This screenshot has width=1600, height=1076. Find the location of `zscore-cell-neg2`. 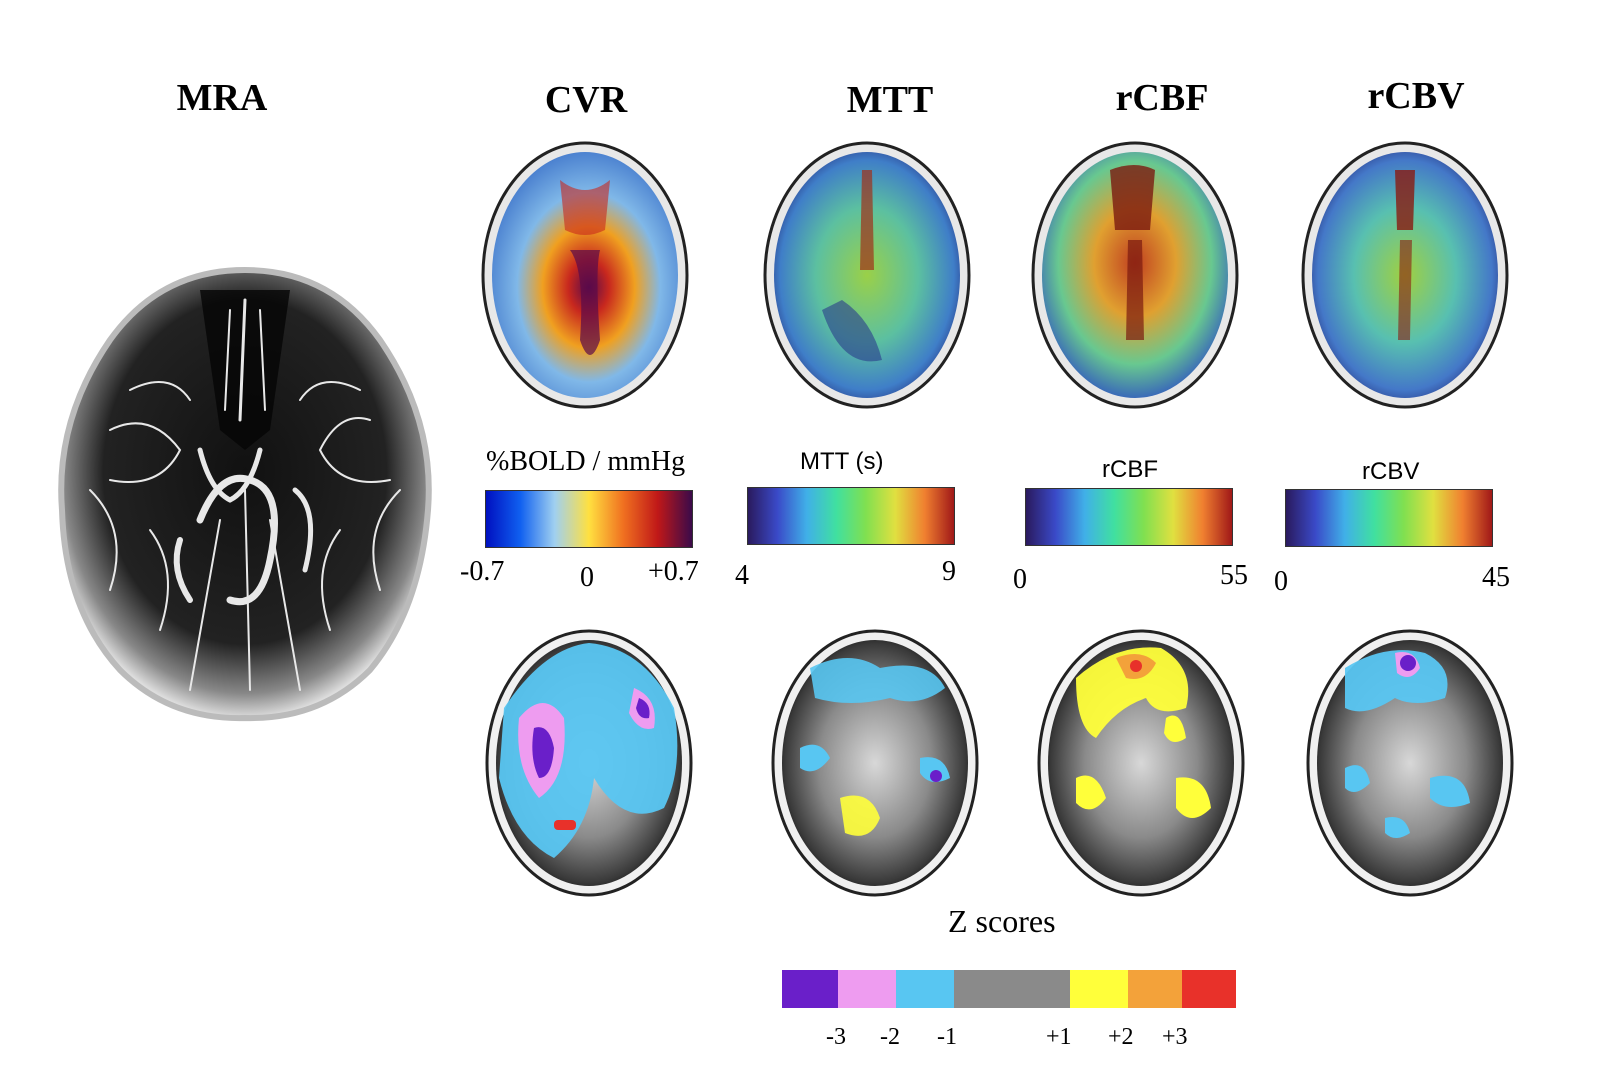

zscore-cell-neg2 is located at coordinates (867, 989).